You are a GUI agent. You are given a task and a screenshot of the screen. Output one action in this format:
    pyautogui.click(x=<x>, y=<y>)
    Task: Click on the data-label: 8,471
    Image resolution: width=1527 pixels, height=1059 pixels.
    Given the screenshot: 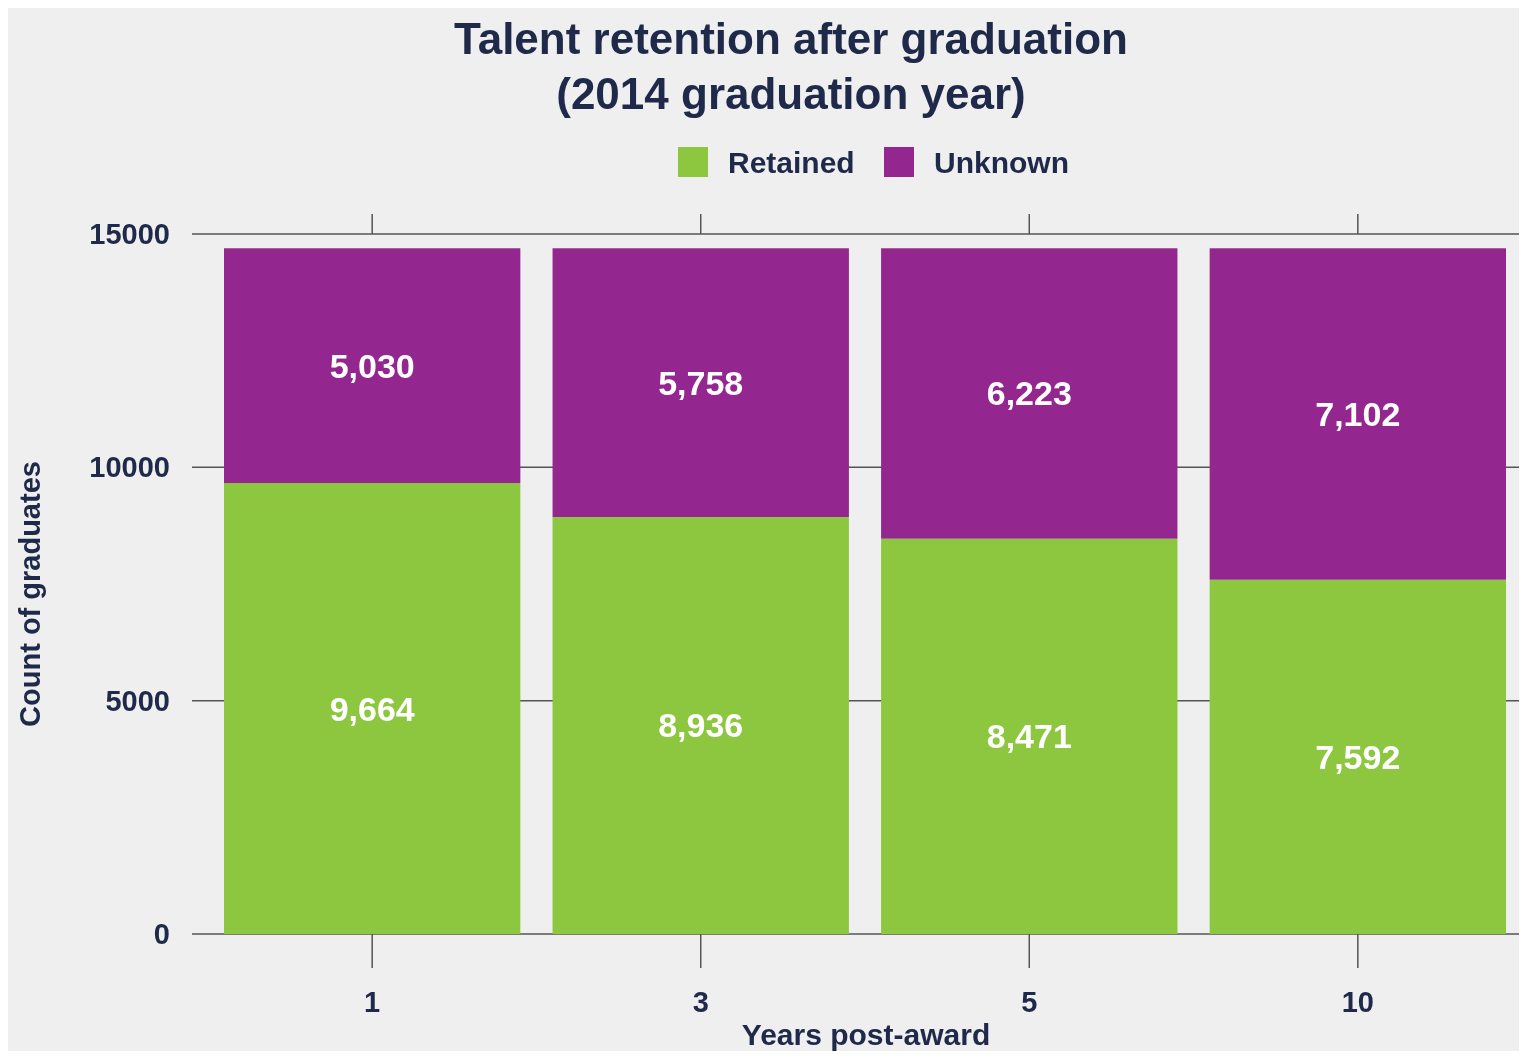 What is the action you would take?
    pyautogui.click(x=1029, y=736)
    